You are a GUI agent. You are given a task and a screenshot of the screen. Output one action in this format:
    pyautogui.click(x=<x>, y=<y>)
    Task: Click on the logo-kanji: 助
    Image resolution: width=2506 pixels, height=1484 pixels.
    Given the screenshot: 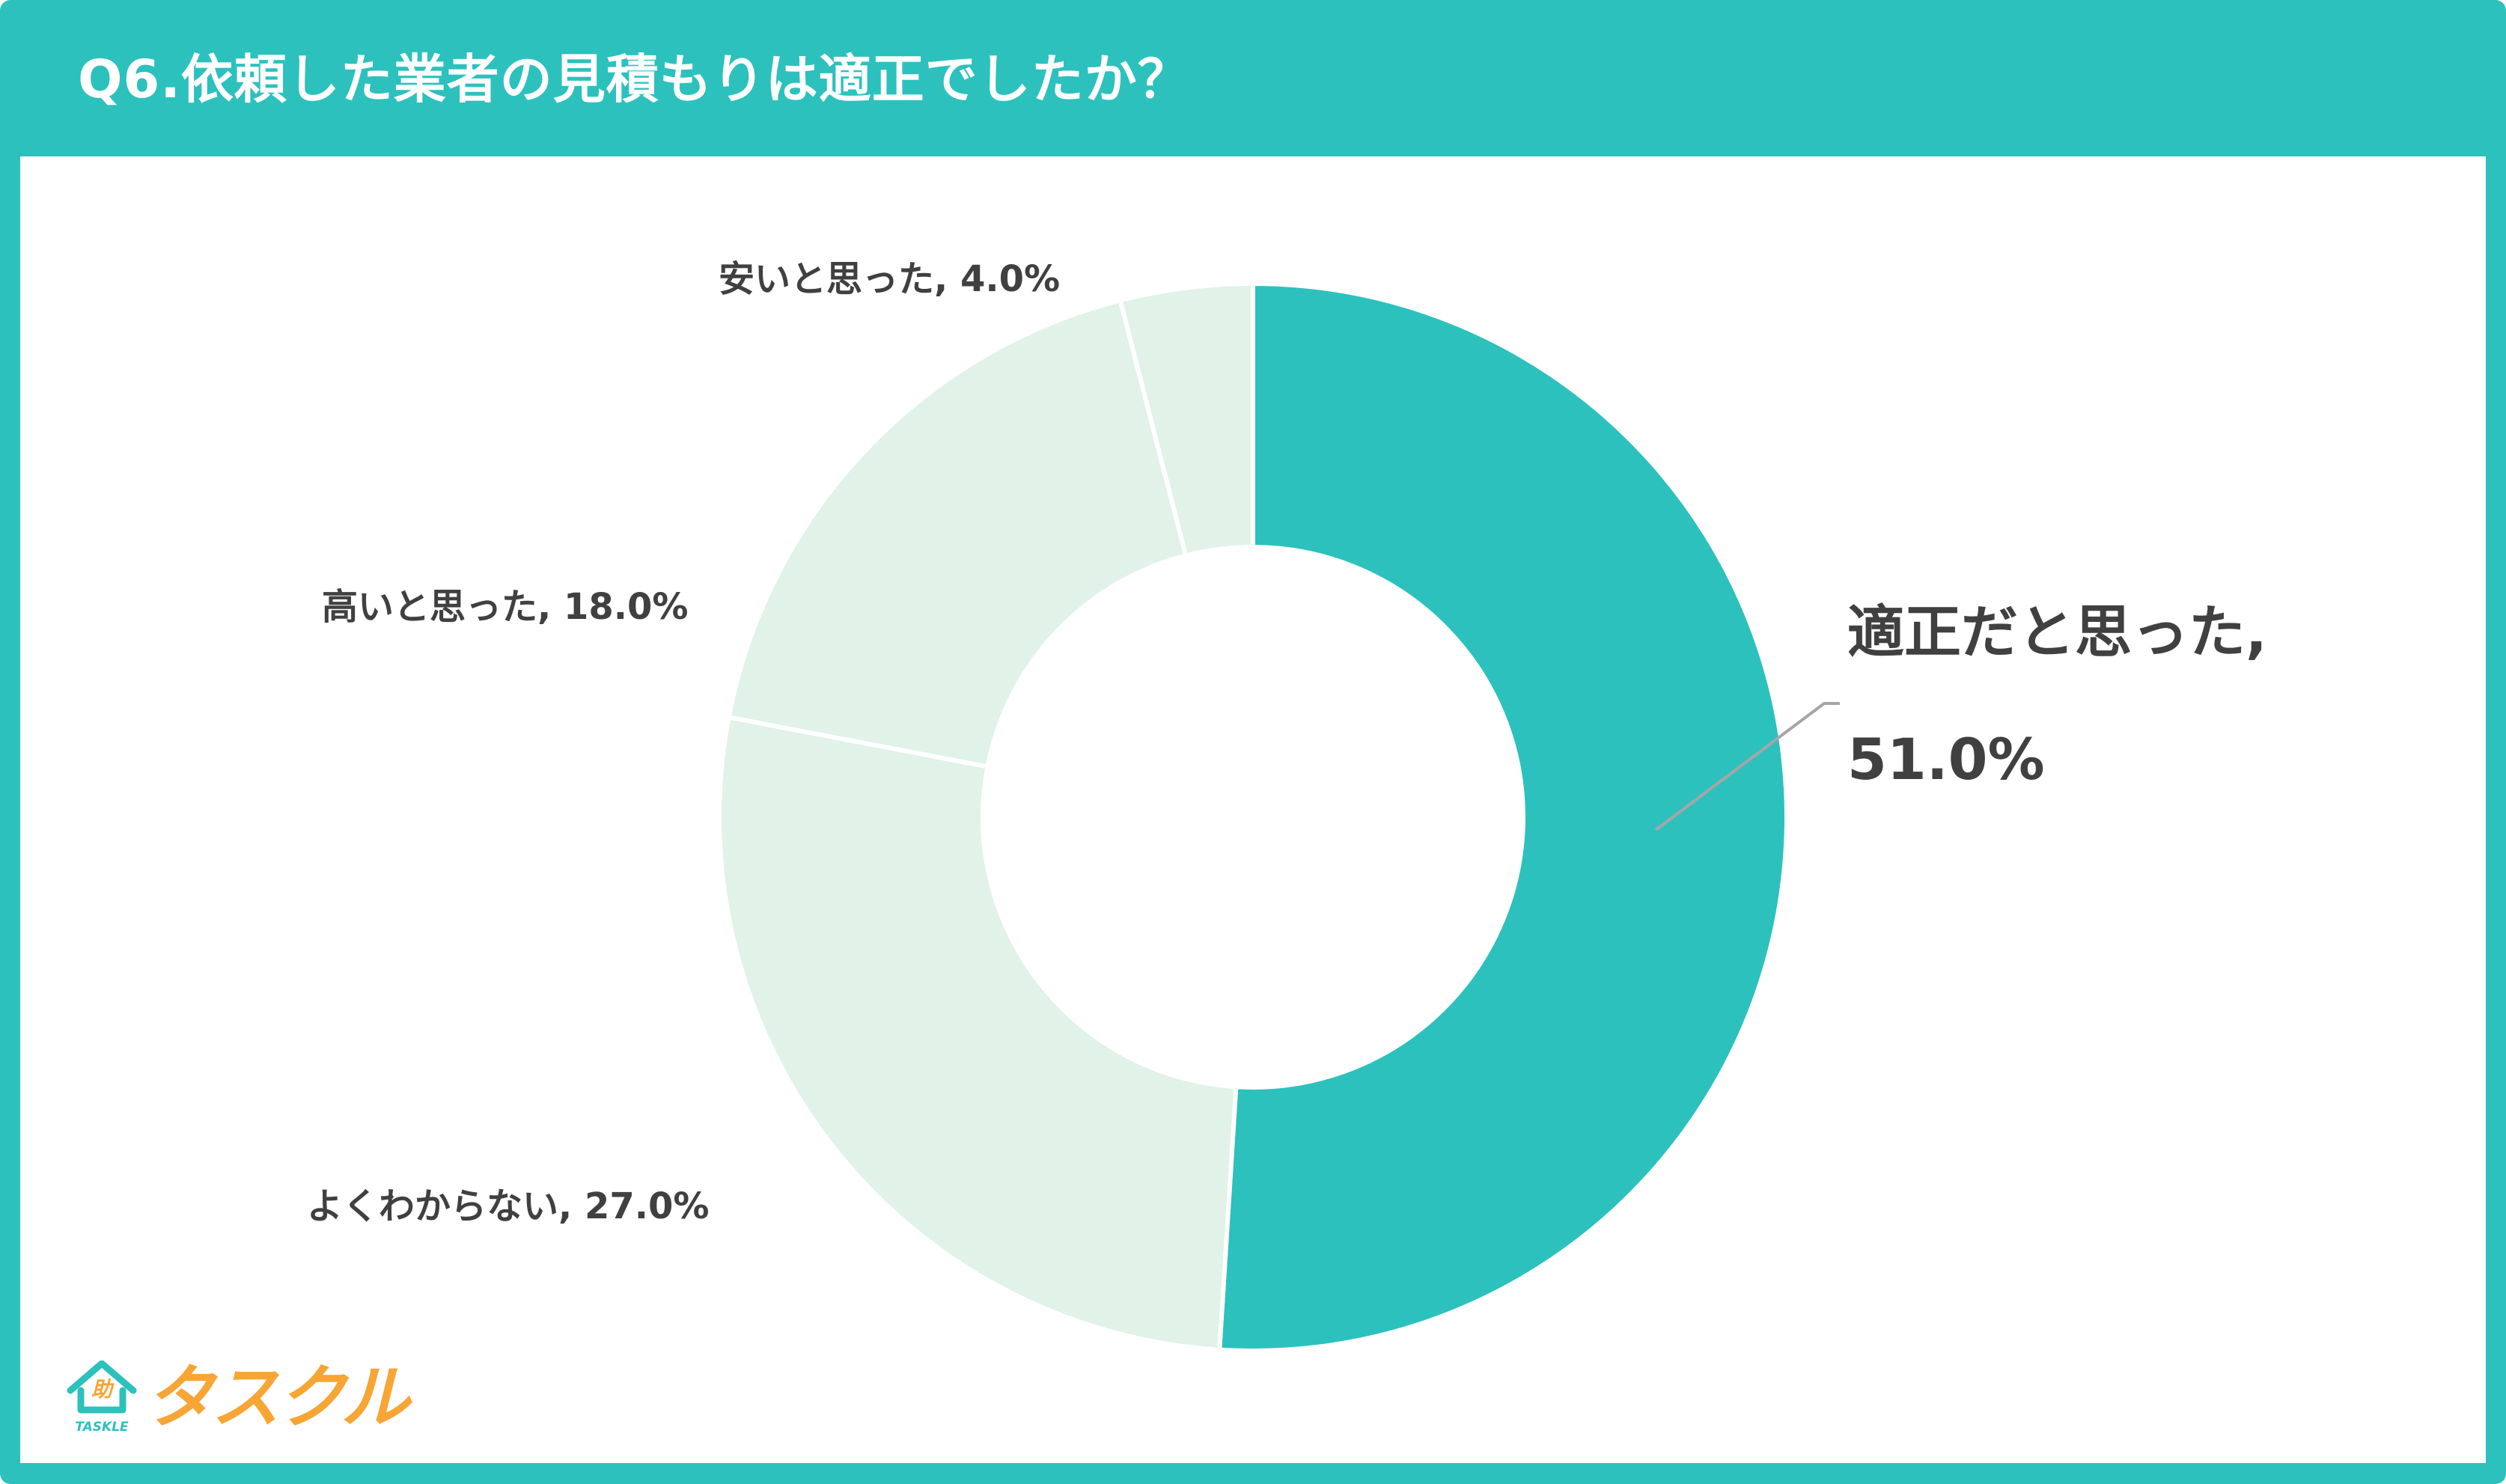 What is the action you would take?
    pyautogui.click(x=101, y=1389)
    